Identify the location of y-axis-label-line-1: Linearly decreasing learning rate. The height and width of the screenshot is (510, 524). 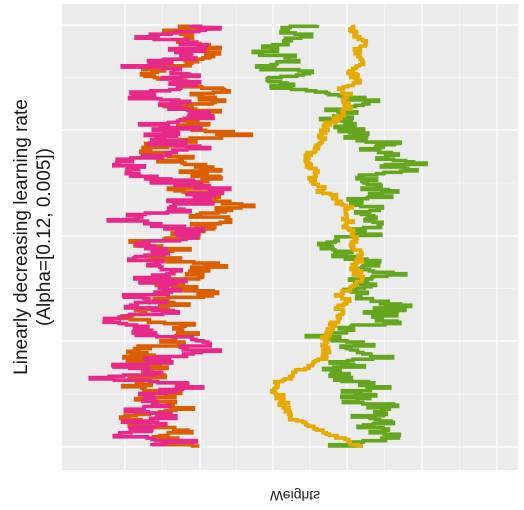
(21, 237).